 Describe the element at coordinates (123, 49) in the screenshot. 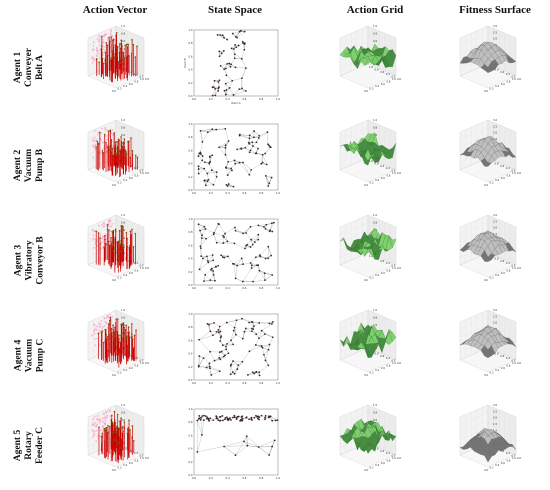

I see `z-tick-label: 0.4` at that location.